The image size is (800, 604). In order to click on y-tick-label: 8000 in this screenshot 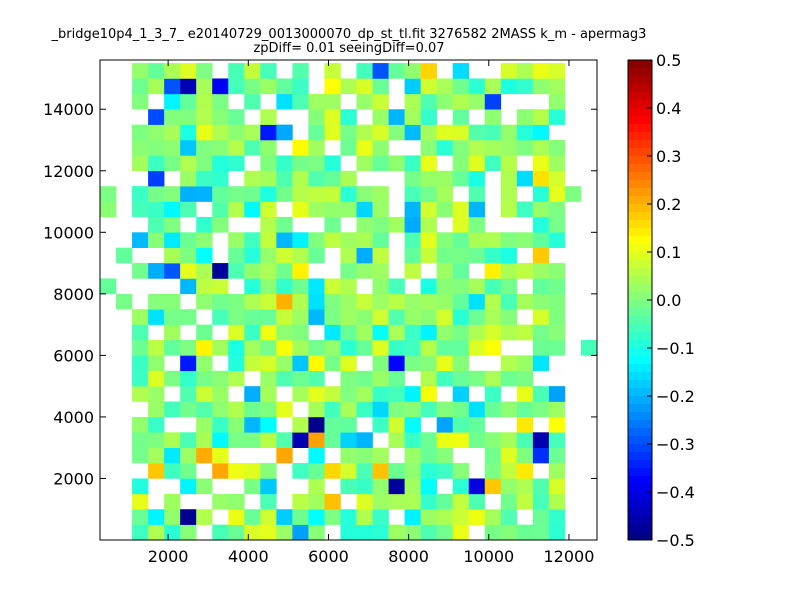, I will do `click(73, 294)`.